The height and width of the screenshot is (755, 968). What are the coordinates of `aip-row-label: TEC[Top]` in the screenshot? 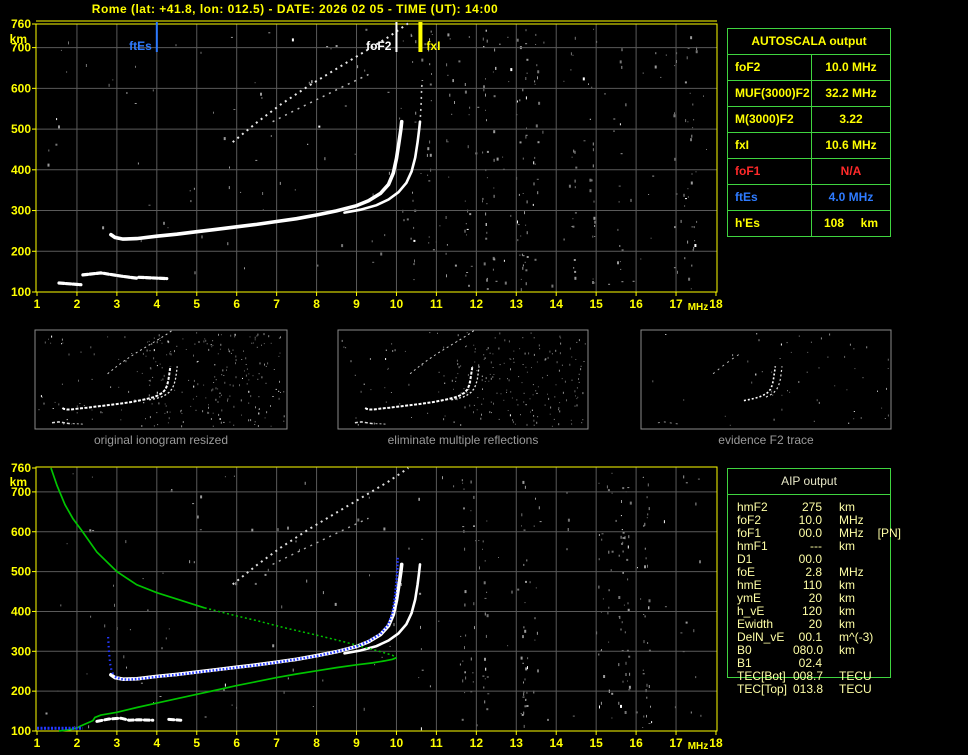 It's located at (762, 689).